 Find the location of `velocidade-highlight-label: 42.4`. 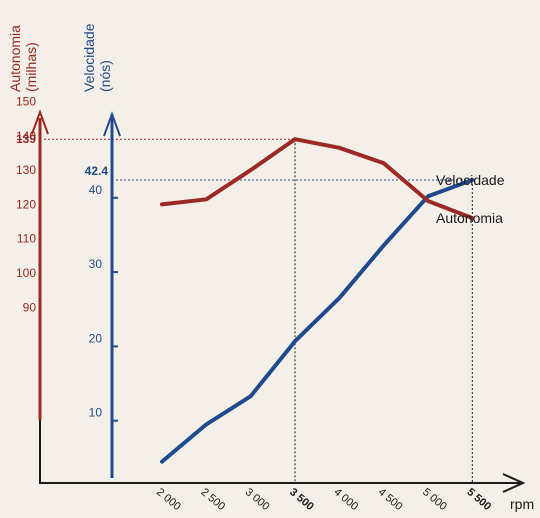

velocidade-highlight-label: 42.4 is located at coordinates (97, 171).